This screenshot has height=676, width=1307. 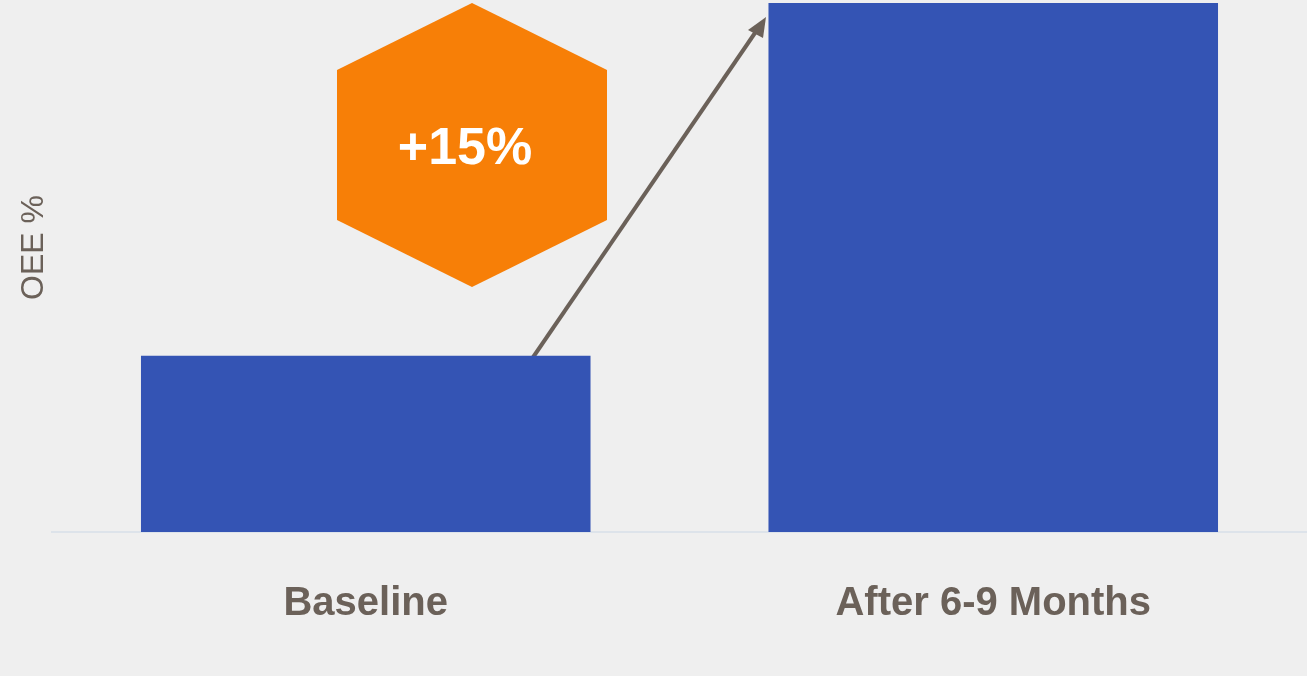 I want to click on y-axis-title: OEE %, so click(x=31, y=247).